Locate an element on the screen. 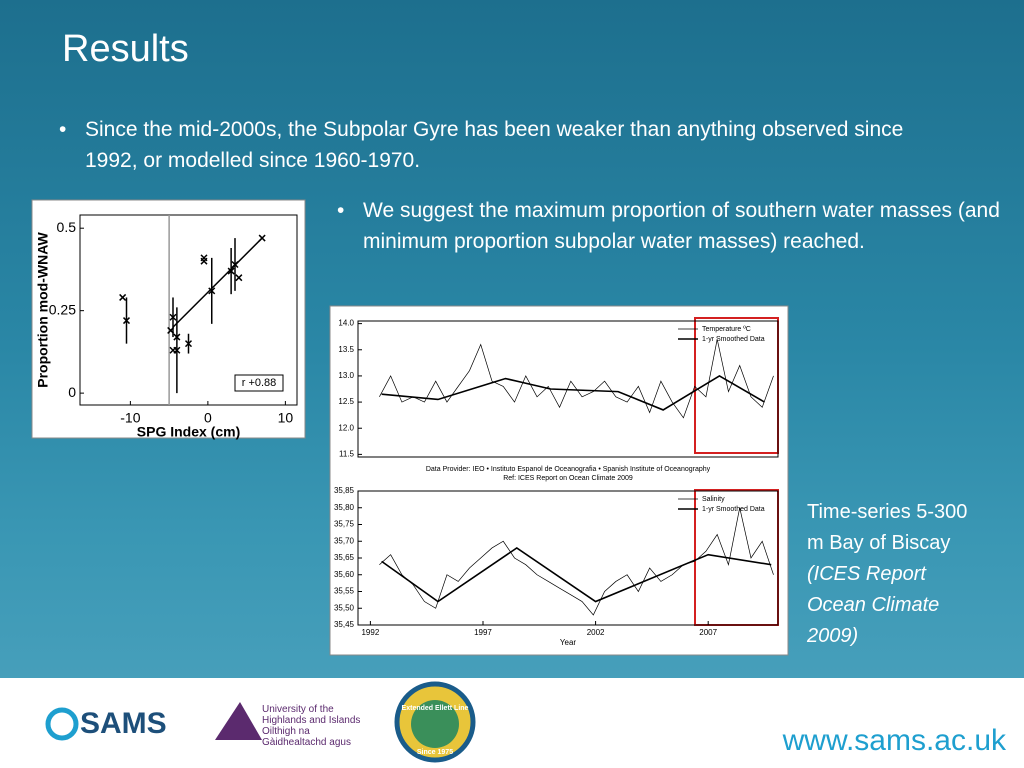 This screenshot has height=768, width=1024. x-tick-label: 1992 is located at coordinates (370, 632).